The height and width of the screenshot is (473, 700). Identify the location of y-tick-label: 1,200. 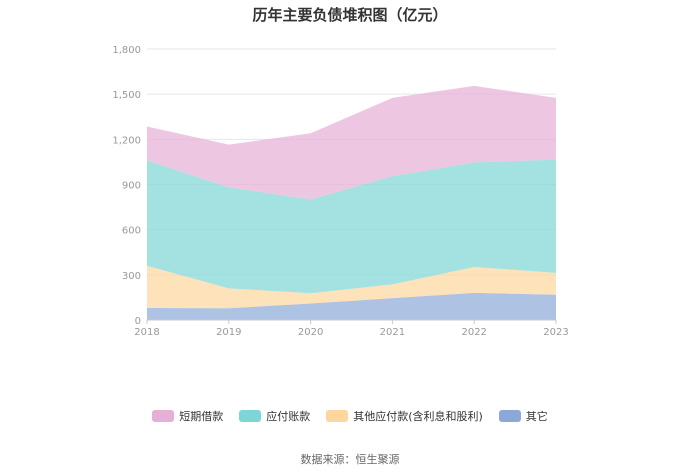
(126, 140).